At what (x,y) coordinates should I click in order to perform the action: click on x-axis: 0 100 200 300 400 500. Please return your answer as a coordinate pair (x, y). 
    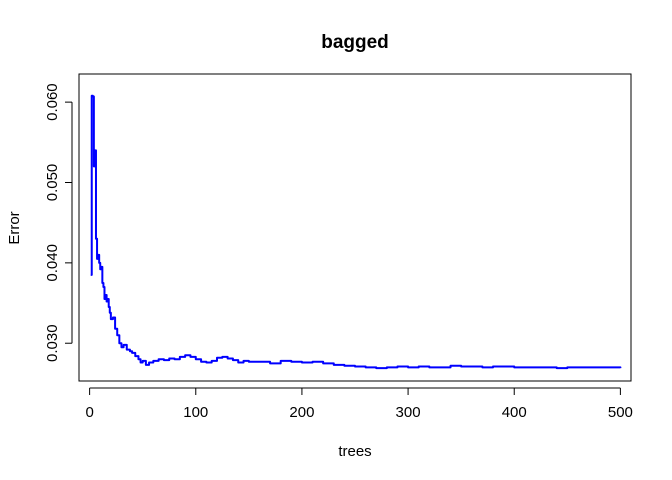
    Looking at the image, I should click on (359, 404).